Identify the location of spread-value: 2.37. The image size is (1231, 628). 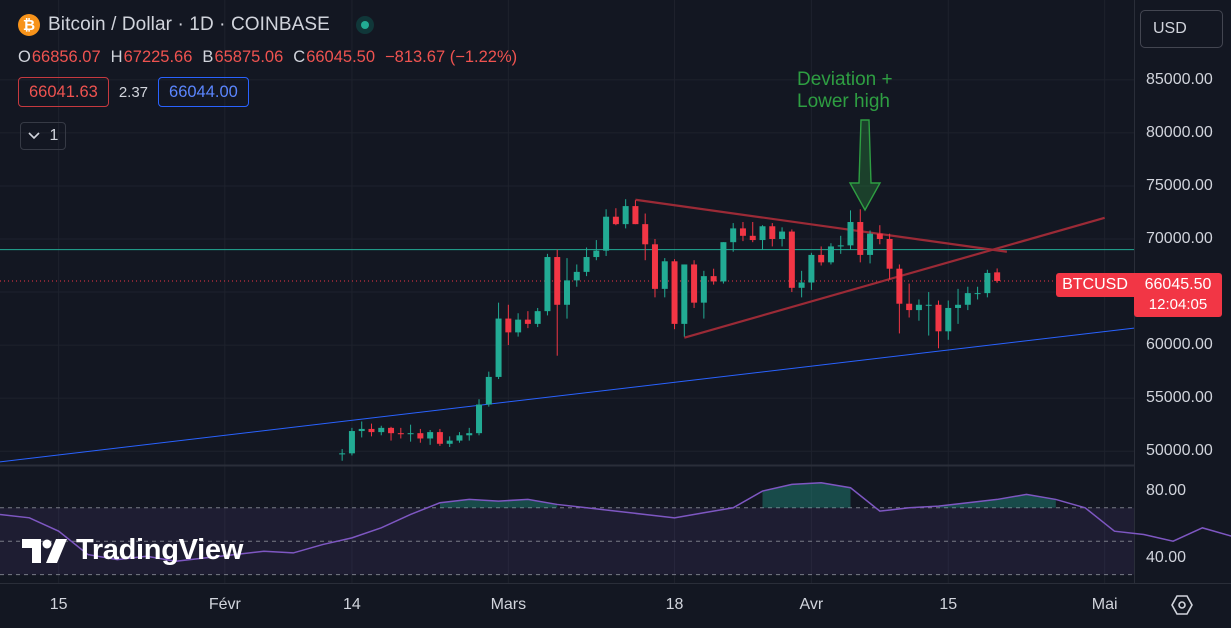
(133, 92).